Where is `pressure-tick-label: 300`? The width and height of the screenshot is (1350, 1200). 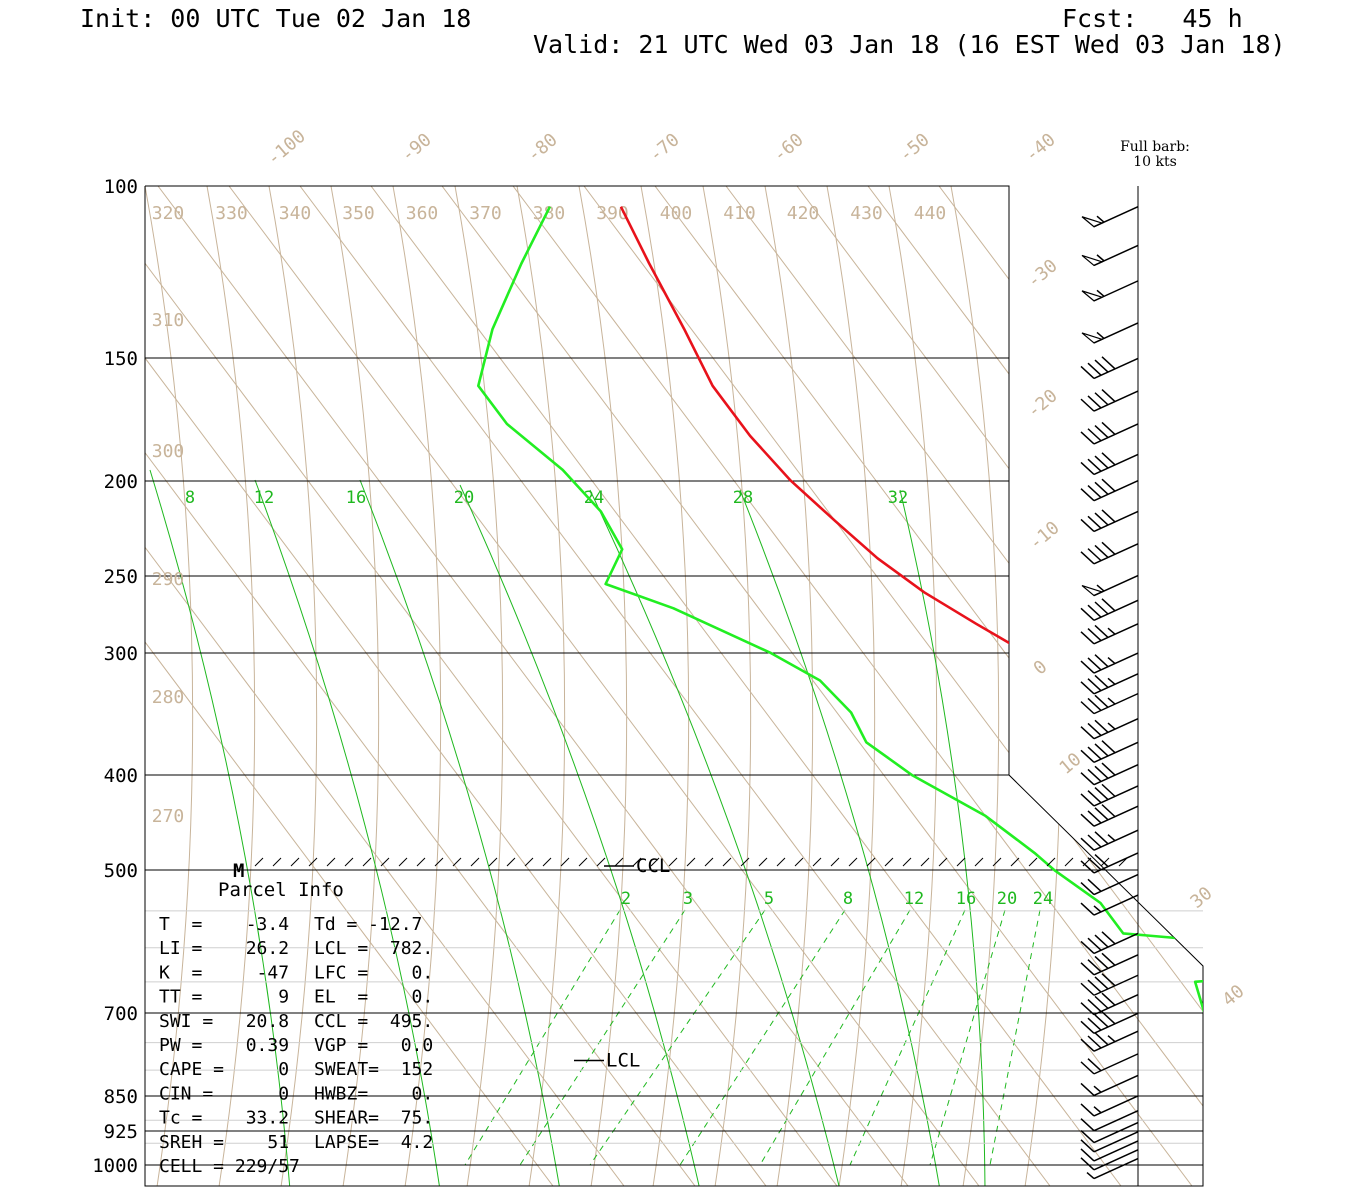 pressure-tick-label: 300 is located at coordinates (121, 654).